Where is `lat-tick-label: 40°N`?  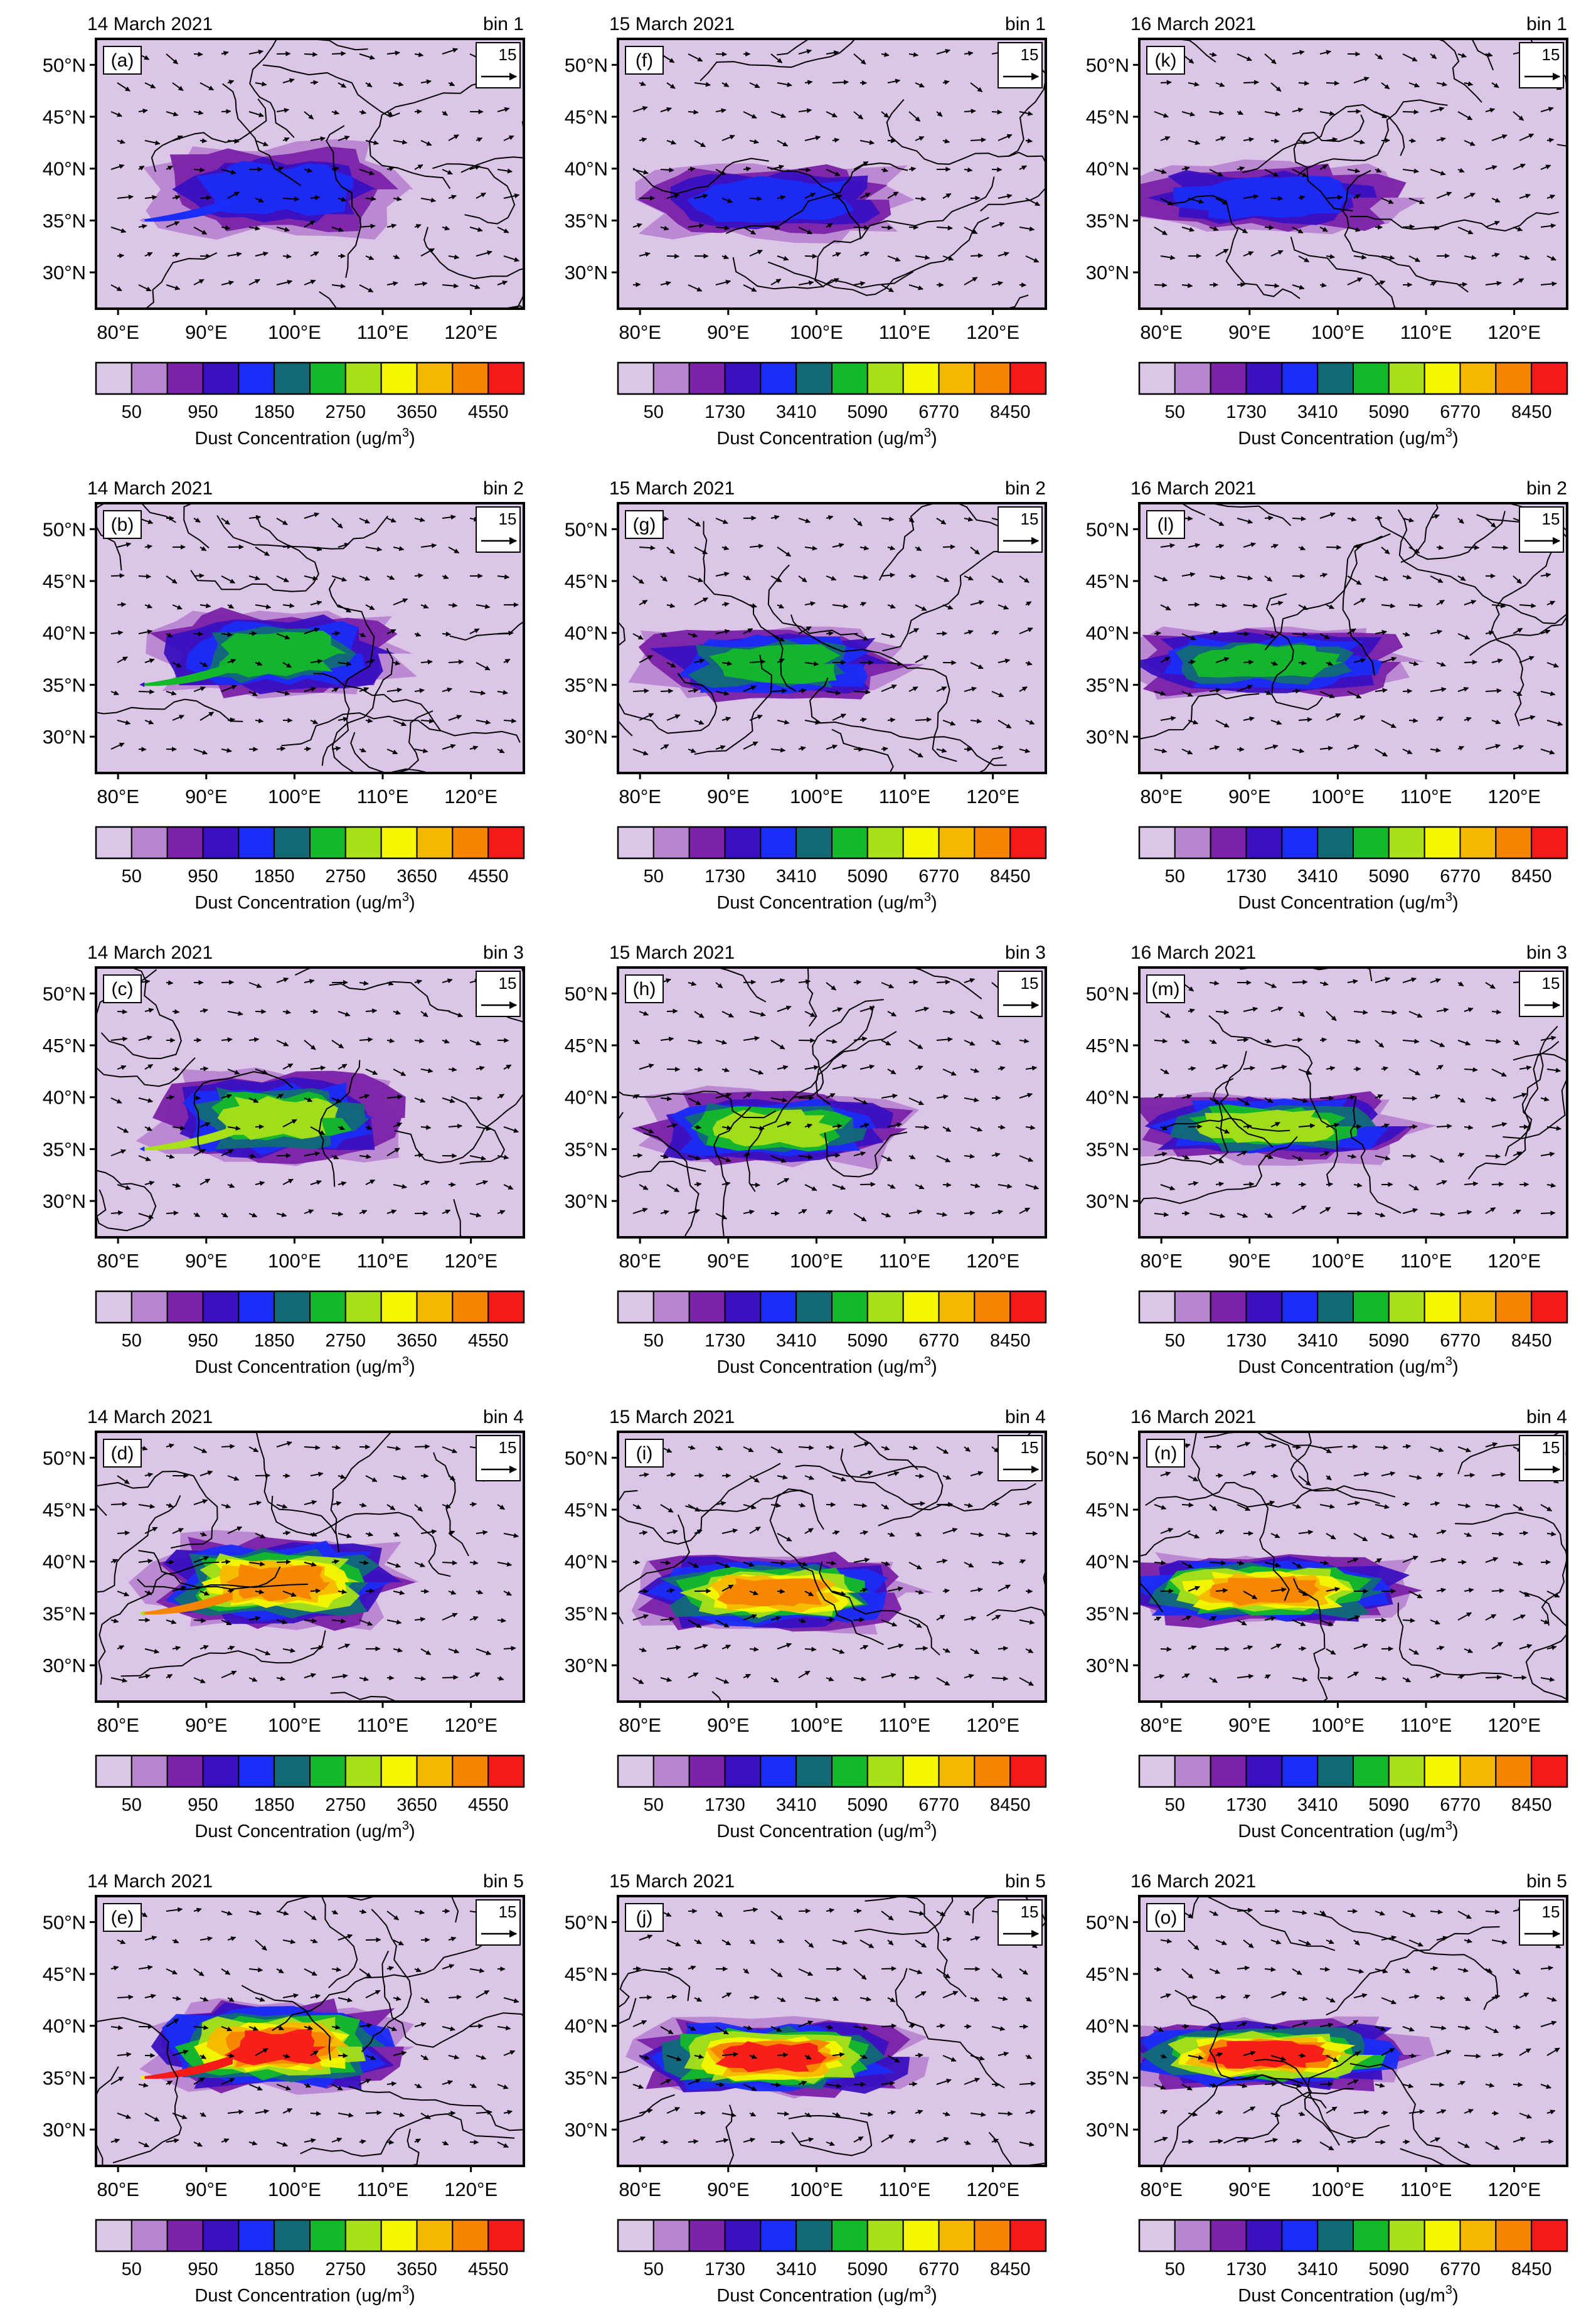
lat-tick-label: 40°N is located at coordinates (1107, 1098).